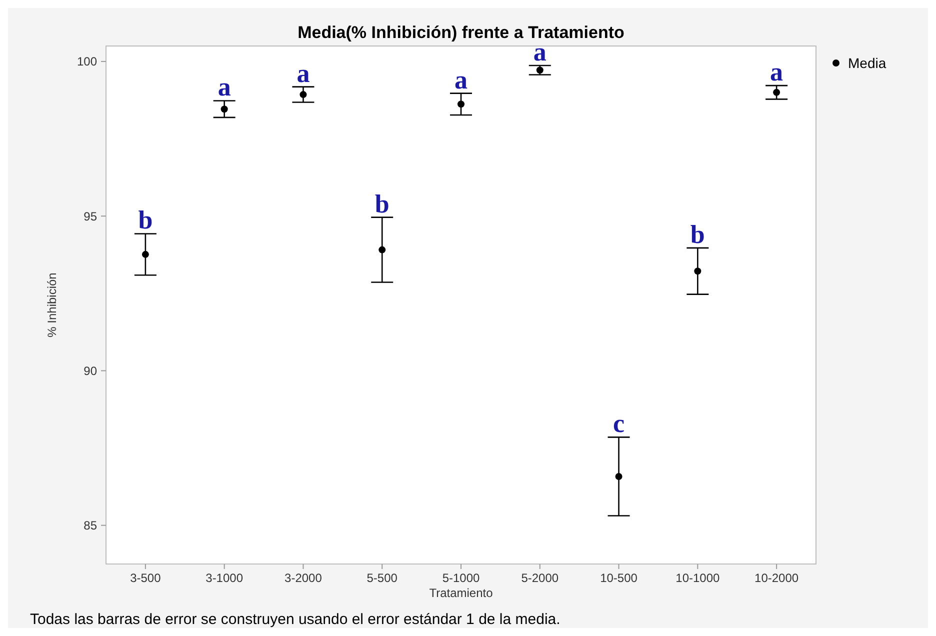 This screenshot has height=636, width=936. Describe the element at coordinates (619, 423) in the screenshot. I see `annotation: c` at that location.